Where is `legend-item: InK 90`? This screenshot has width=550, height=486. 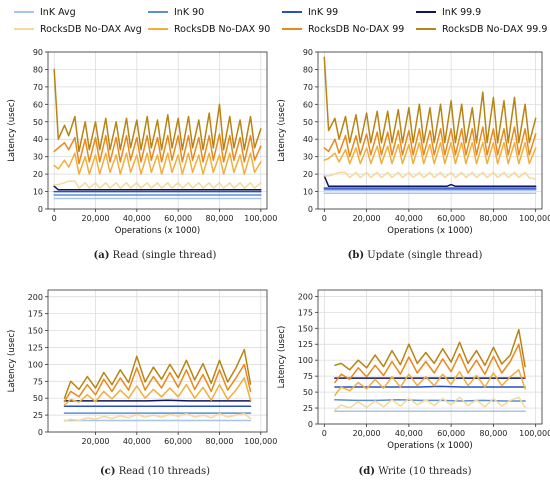 legend-item: InK 90 is located at coordinates (176, 12).